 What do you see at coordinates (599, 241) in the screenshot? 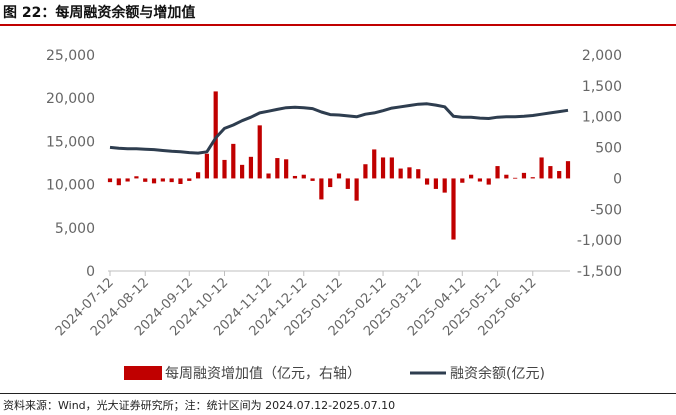
I see `right-tick-label: -1,000` at bounding box center [599, 241].